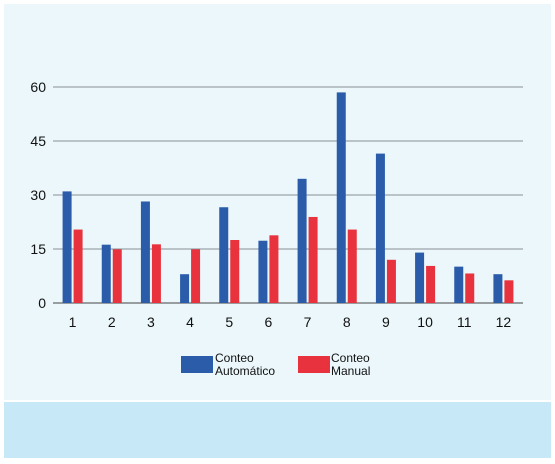  I want to click on x-tick-label: 1, so click(73, 322).